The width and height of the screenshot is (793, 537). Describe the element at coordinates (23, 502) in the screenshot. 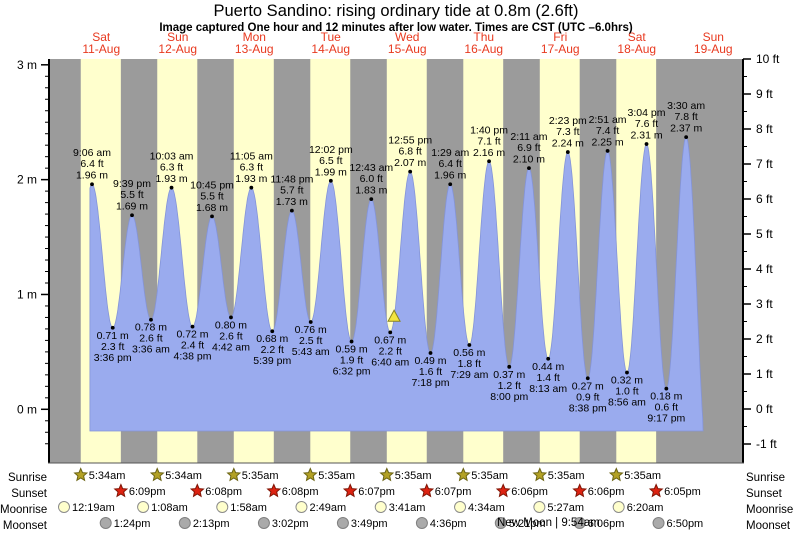

I see `footer-labels-left: Sunrise Sunset Moonrise Moonset` at that location.